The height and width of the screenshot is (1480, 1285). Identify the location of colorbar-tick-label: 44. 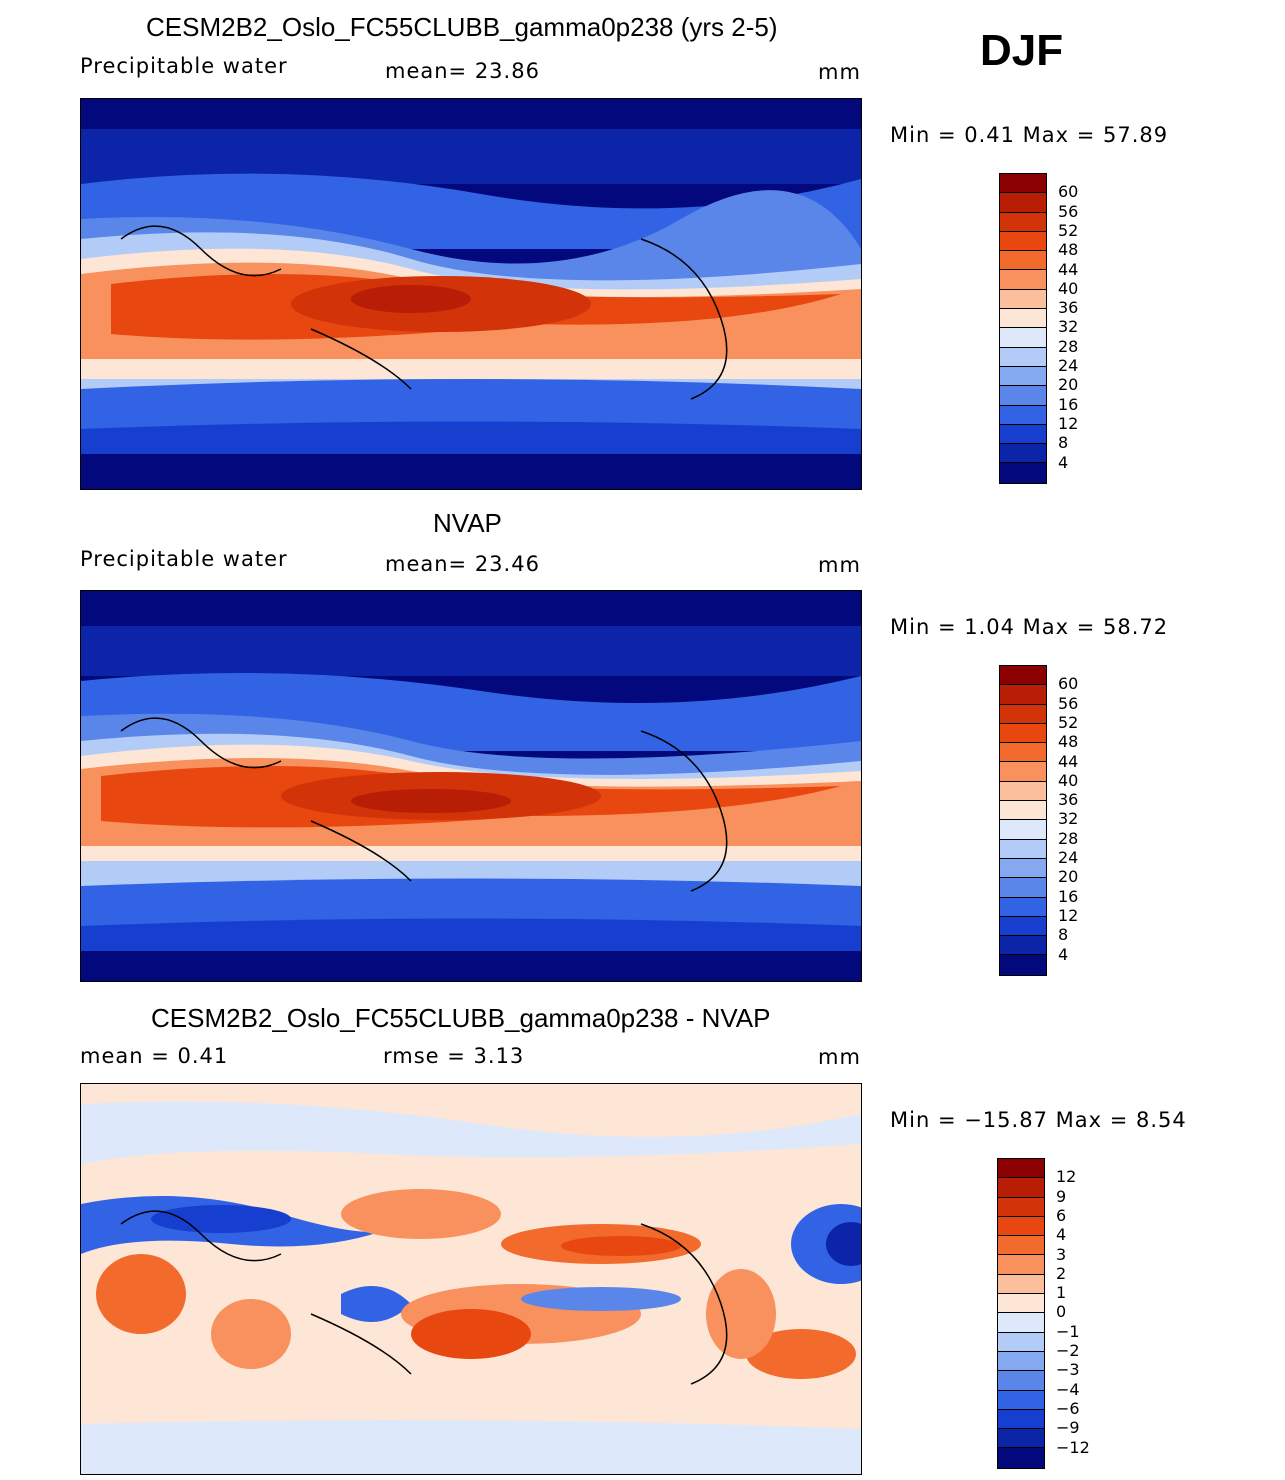
(1068, 761).